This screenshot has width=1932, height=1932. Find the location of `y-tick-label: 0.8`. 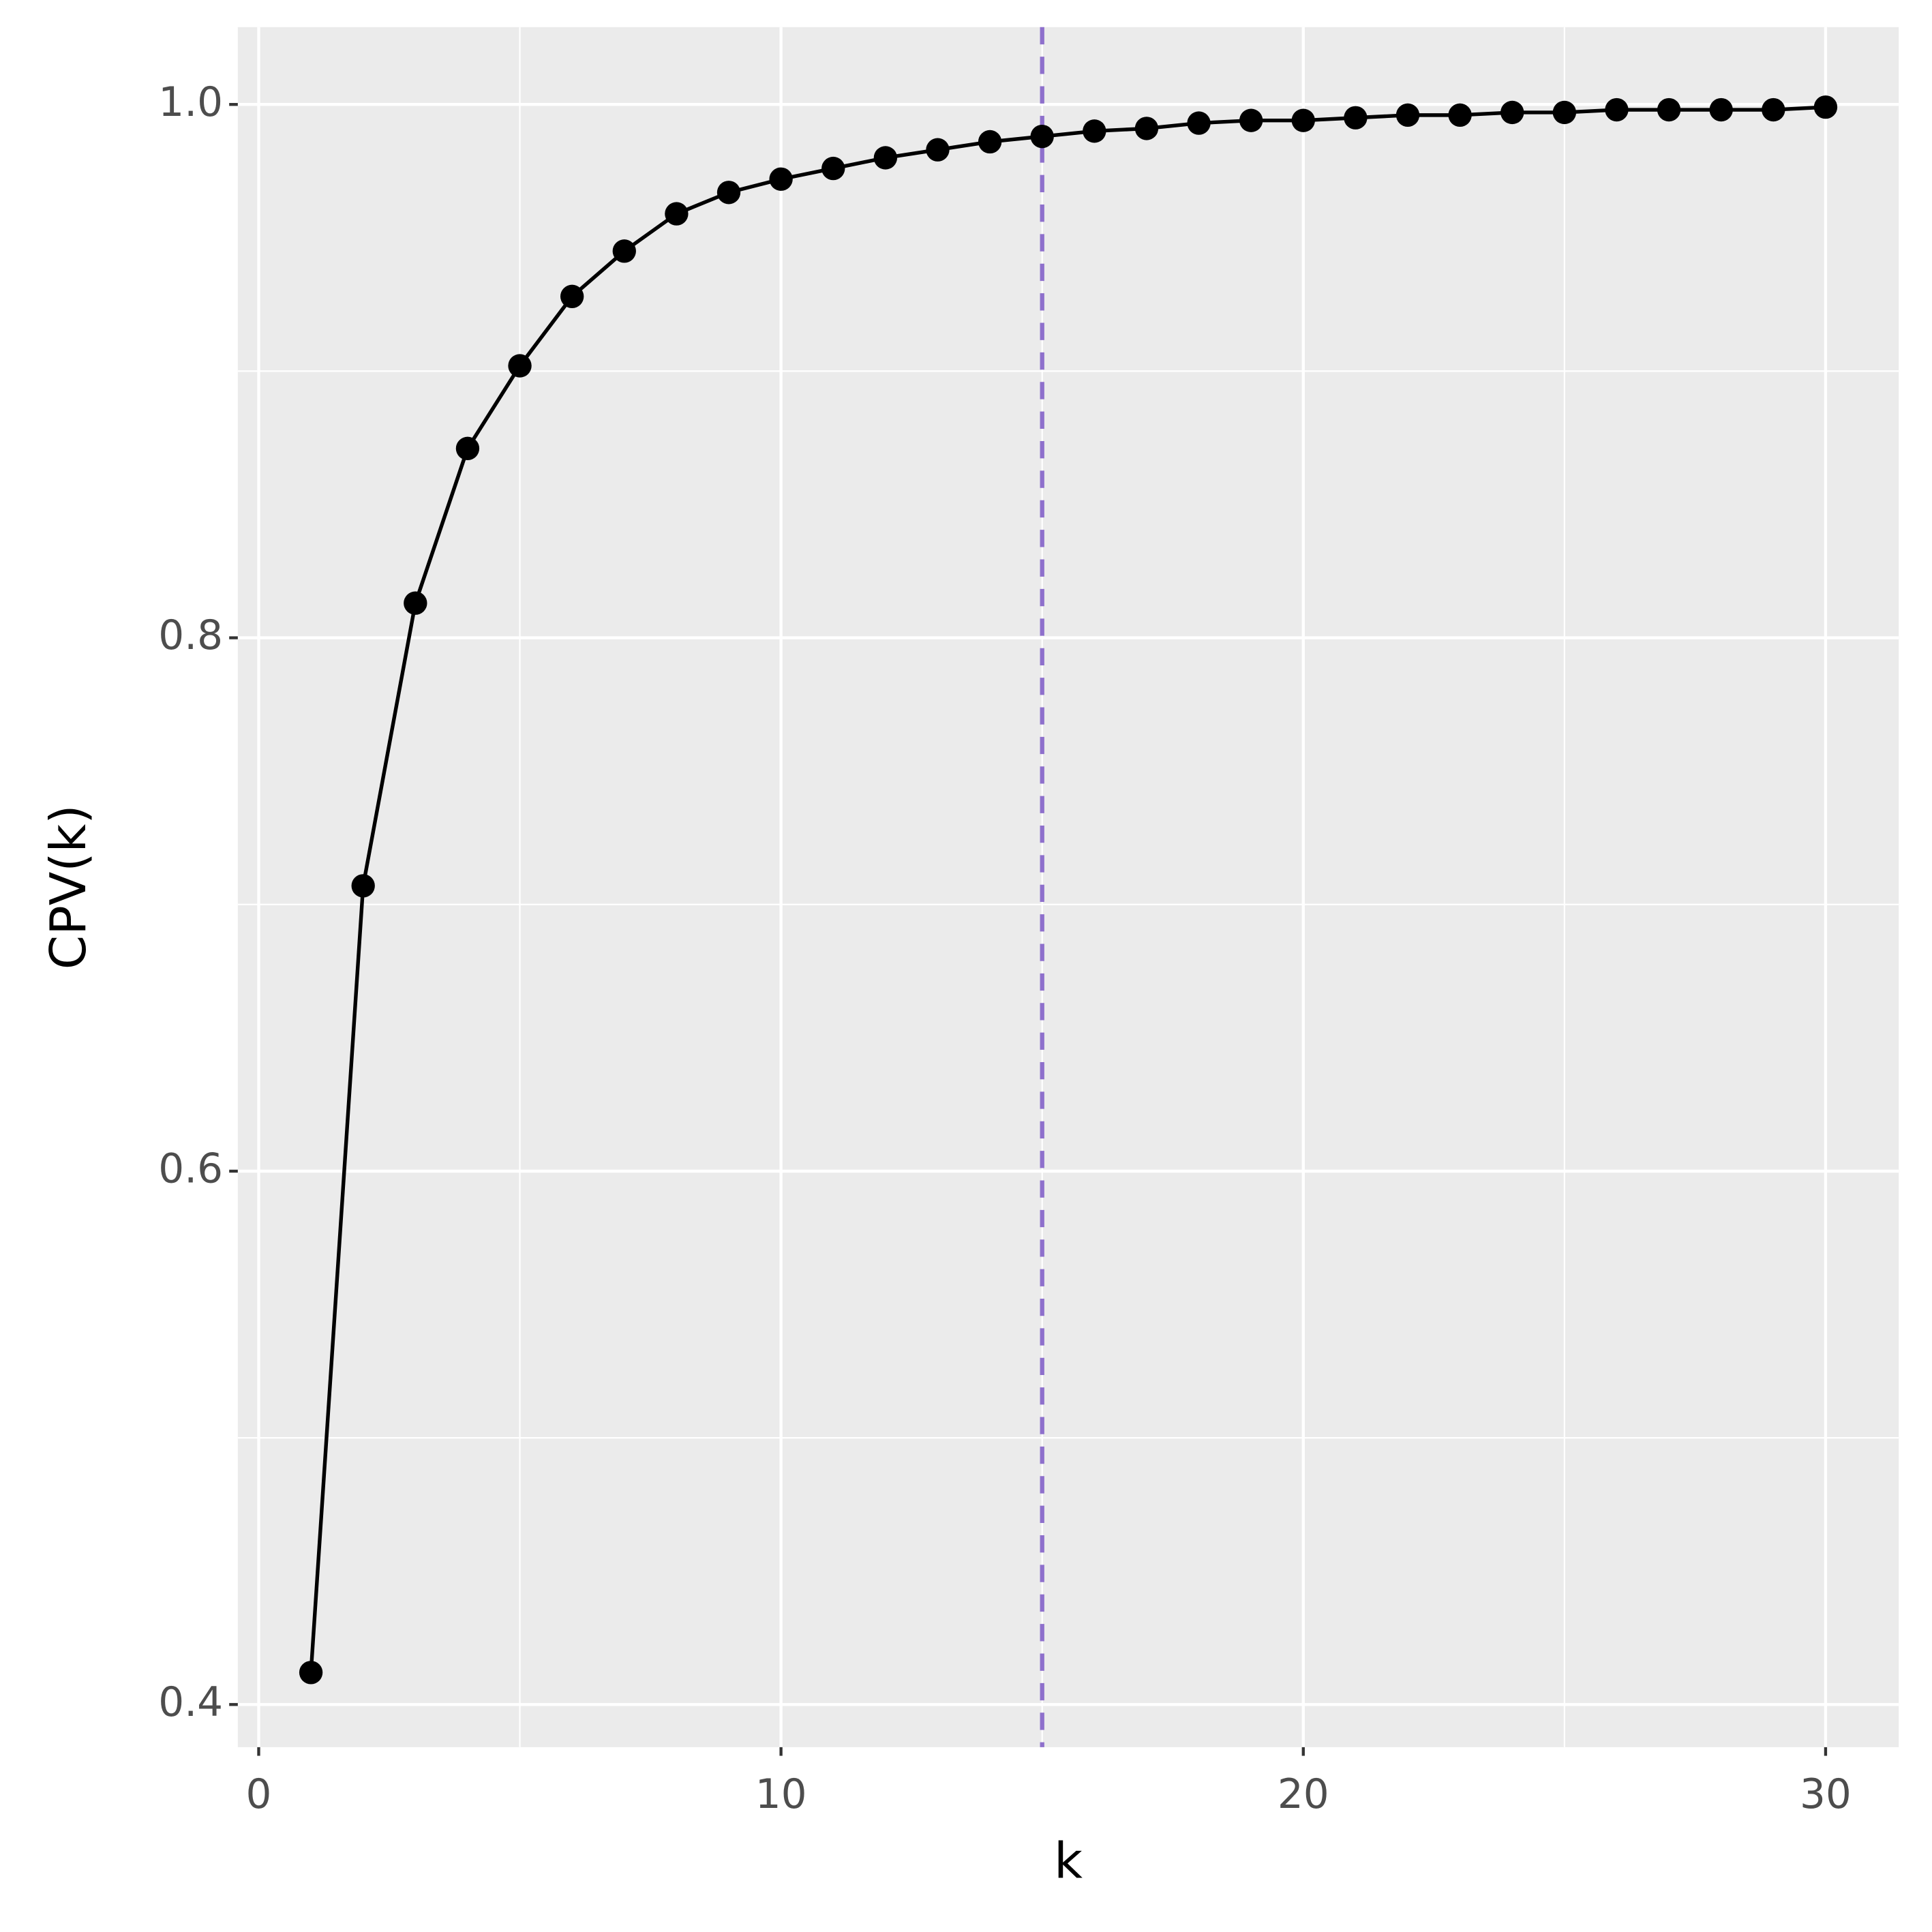

y-tick-label: 0.8 is located at coordinates (190, 635).